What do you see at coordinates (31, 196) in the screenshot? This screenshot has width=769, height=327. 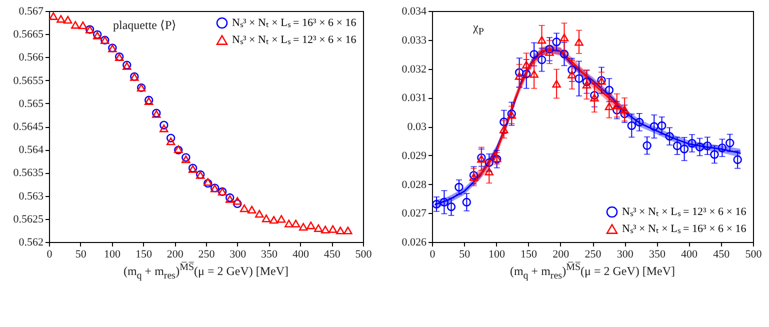 I see `y-tick-label: 0.563` at bounding box center [31, 196].